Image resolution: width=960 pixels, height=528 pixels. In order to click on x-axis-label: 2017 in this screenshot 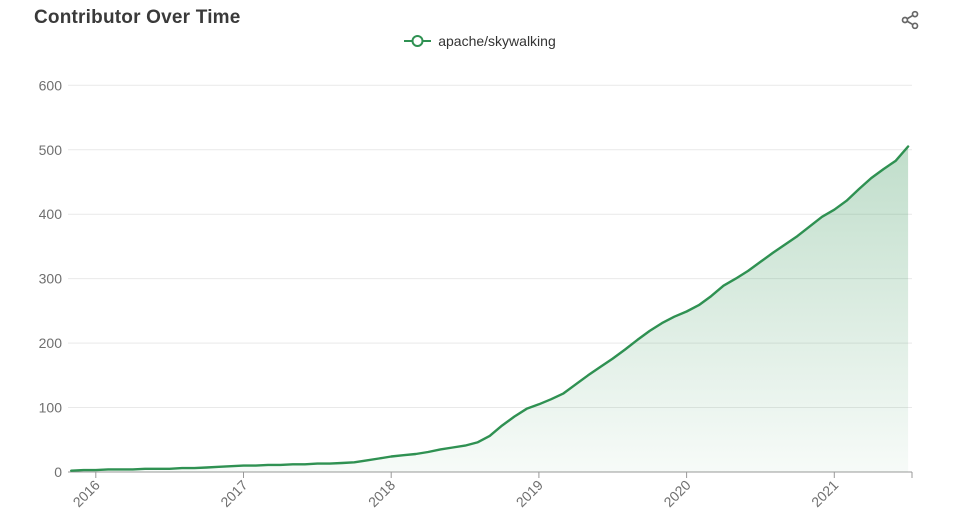, I will do `click(233, 493)`.